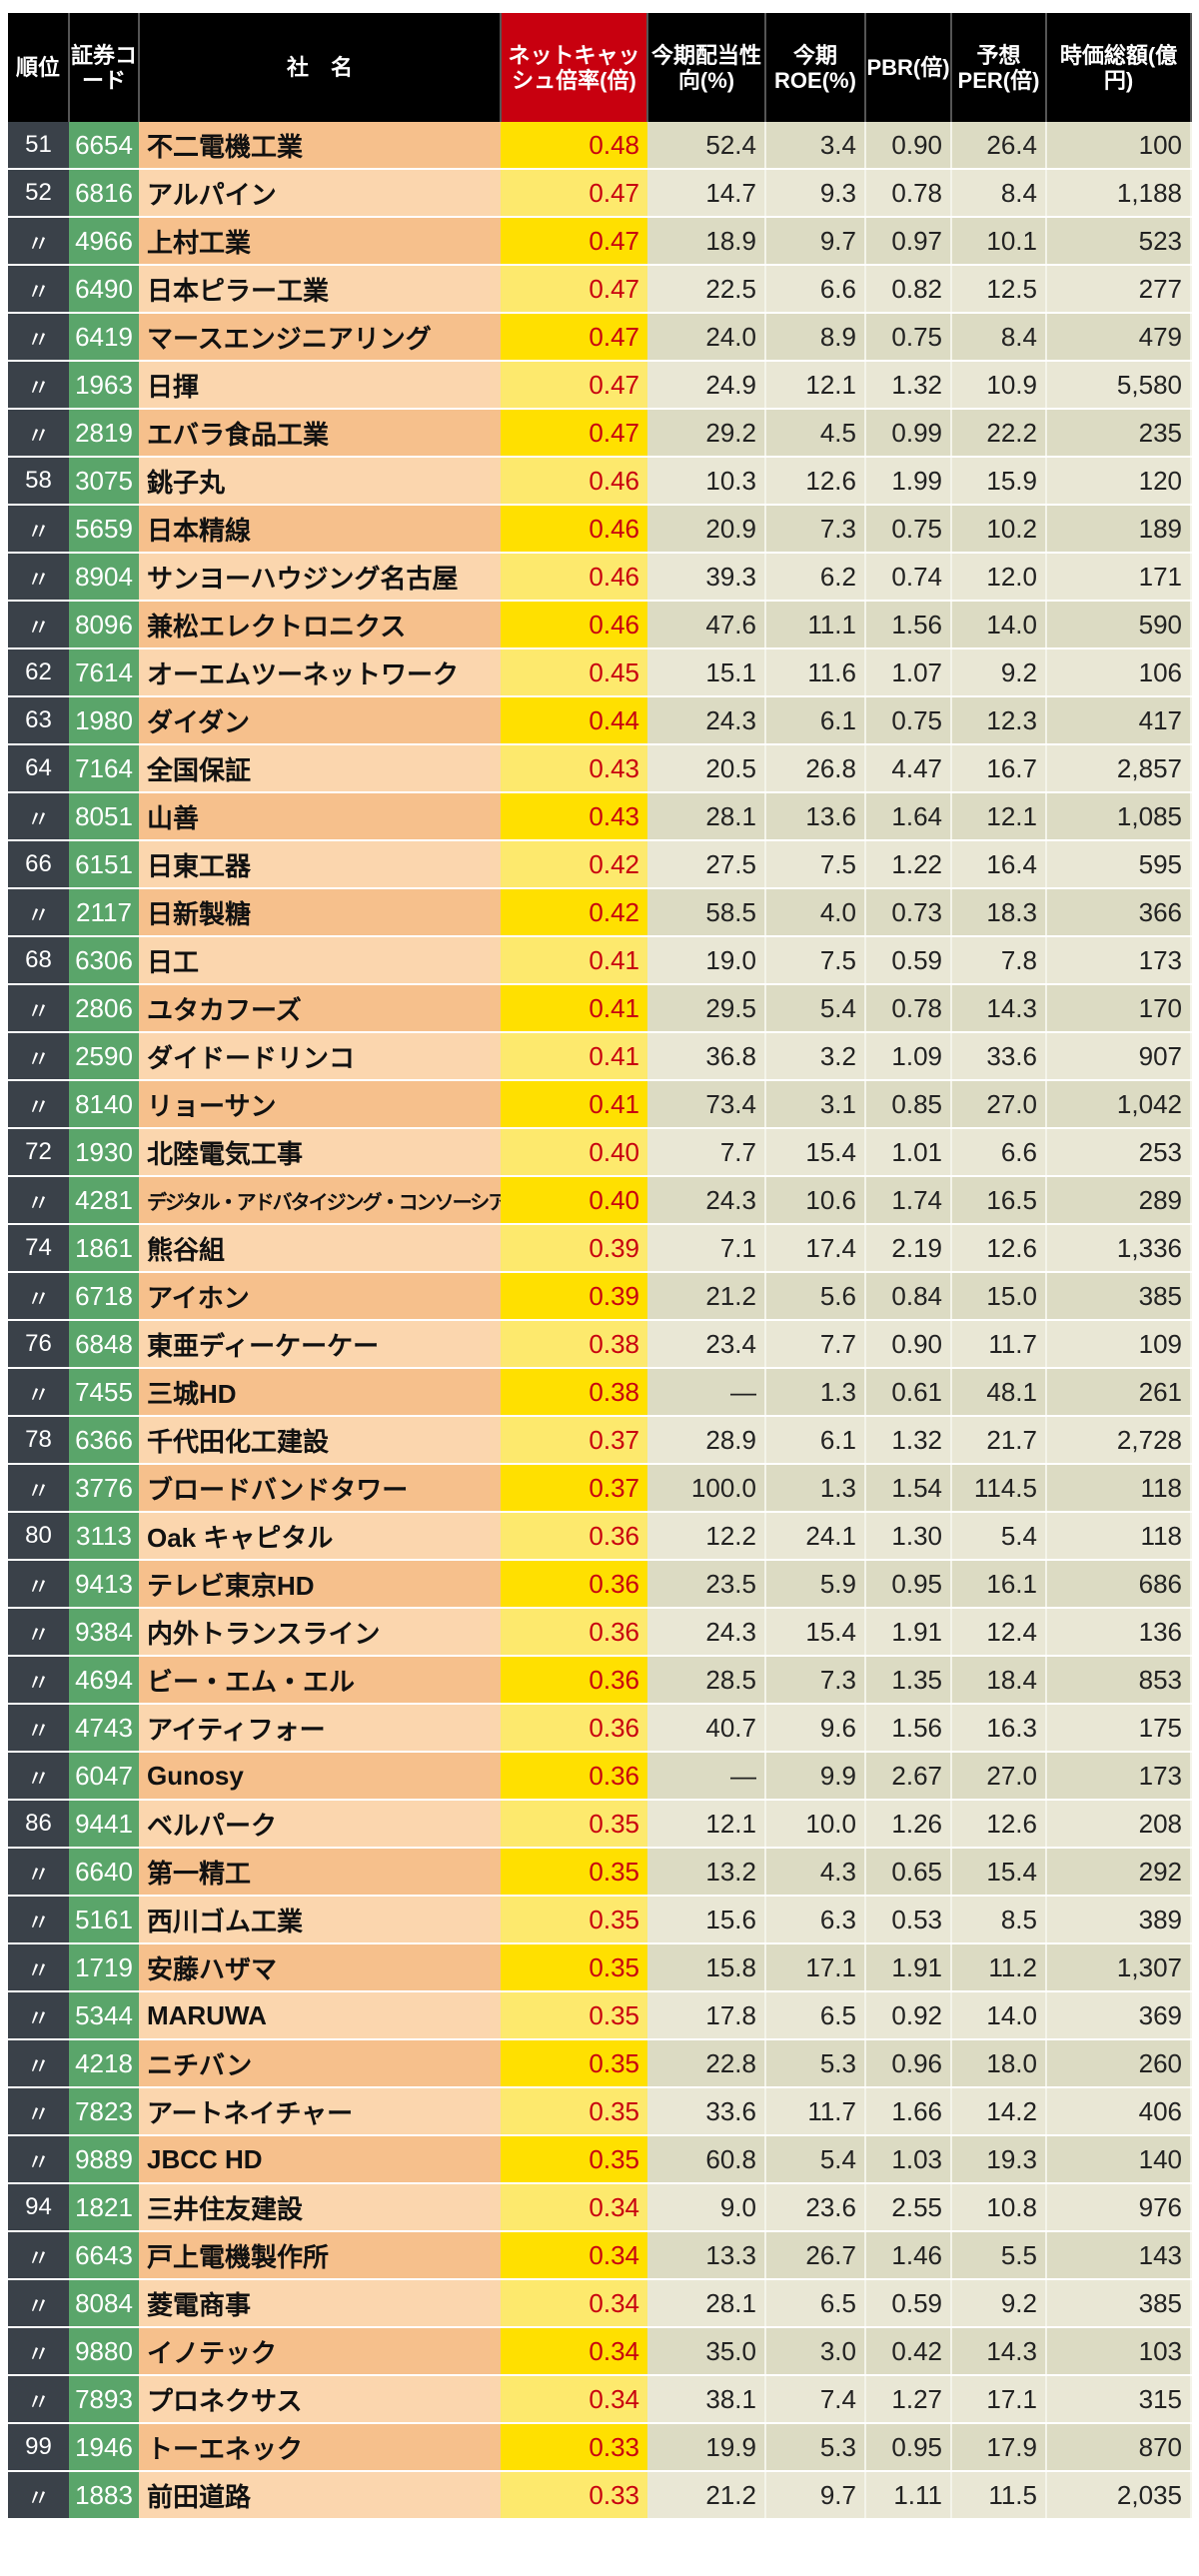  I want to click on rank-cell: 76, so click(38, 1344).